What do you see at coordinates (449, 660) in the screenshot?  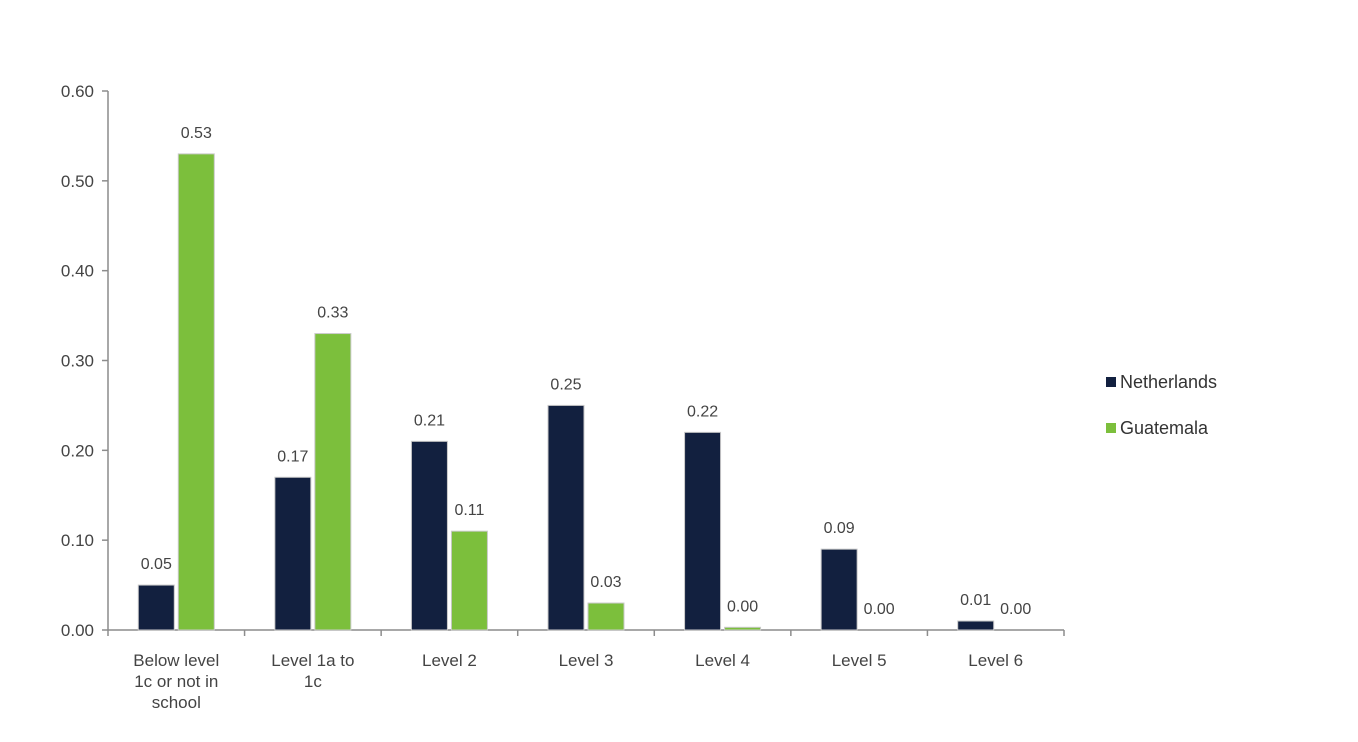 I see `x-category-label: Level 2` at bounding box center [449, 660].